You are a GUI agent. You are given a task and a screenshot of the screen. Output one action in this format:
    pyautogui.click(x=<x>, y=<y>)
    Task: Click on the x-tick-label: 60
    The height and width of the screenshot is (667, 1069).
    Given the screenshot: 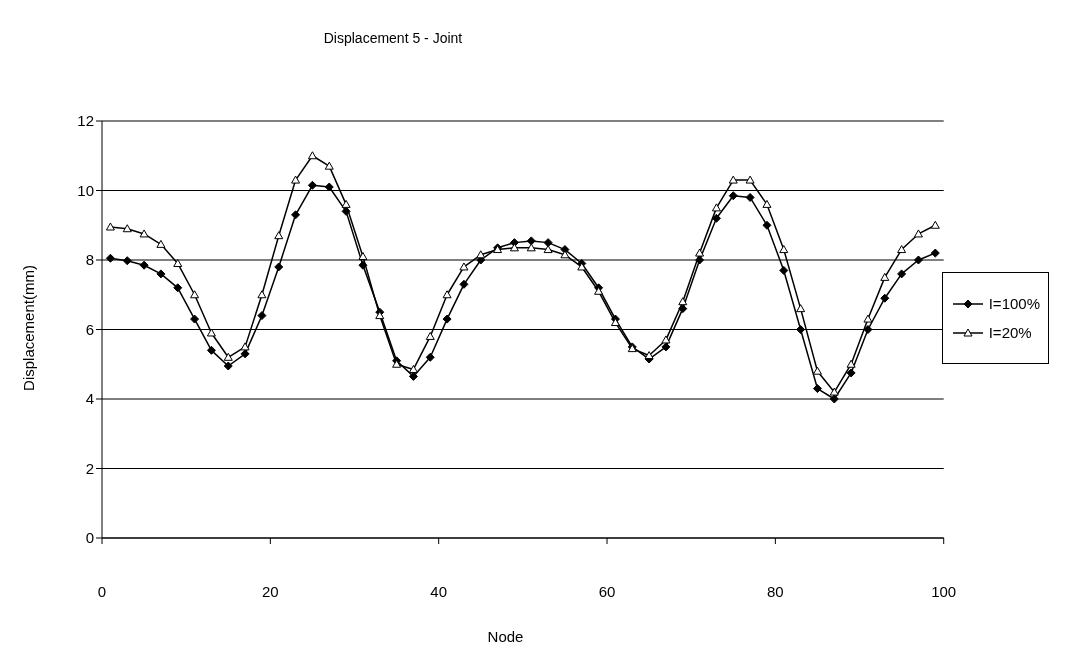 What is the action you would take?
    pyautogui.click(x=607, y=591)
    